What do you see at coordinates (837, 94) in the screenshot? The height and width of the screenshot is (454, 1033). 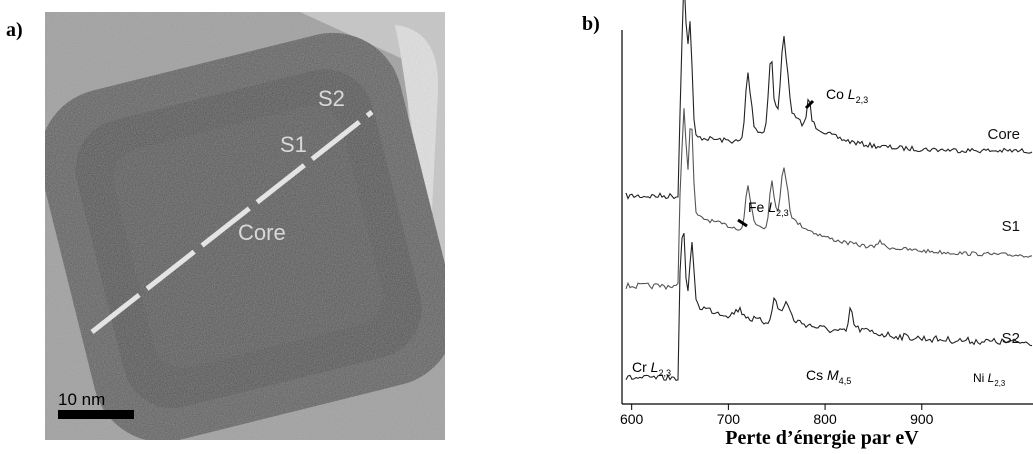 I see `element: Co` at bounding box center [837, 94].